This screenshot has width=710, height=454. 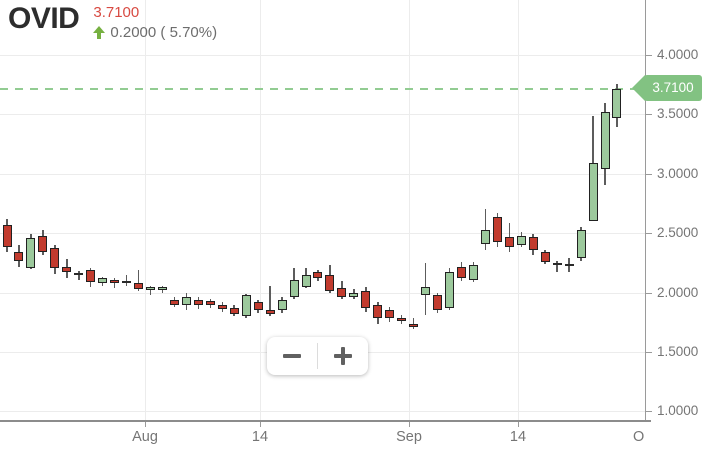 I want to click on y-axis-line, so click(x=645, y=210).